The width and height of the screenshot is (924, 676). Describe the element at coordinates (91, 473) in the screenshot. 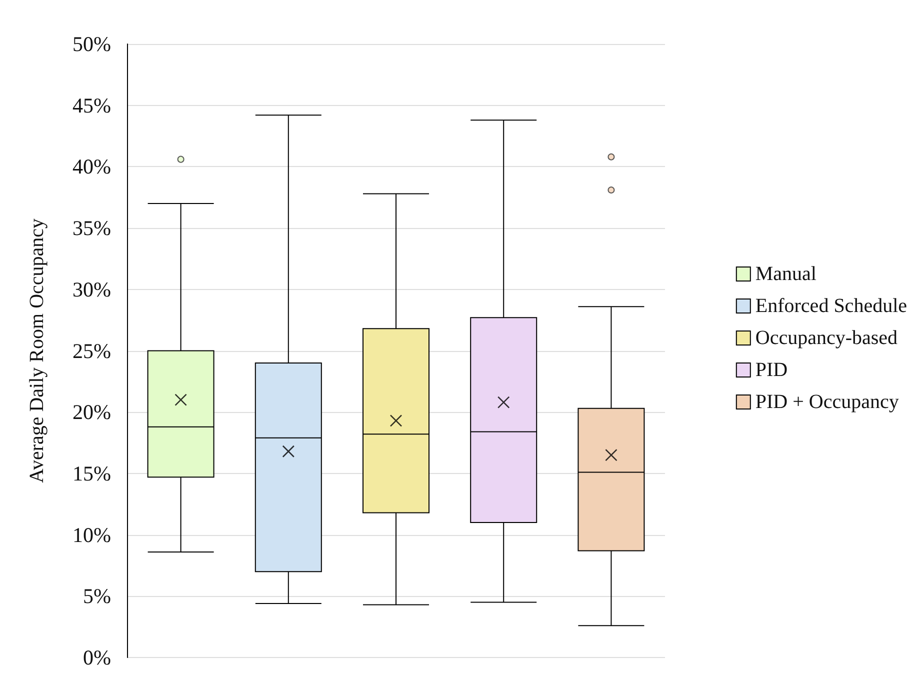

I see `y-tick-label: 15%` at that location.